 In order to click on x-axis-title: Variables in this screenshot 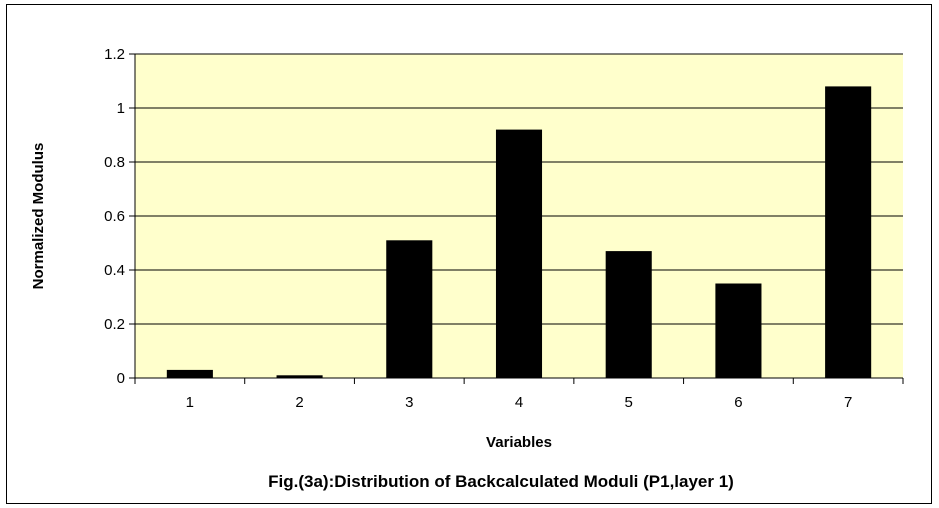, I will do `click(519, 442)`.